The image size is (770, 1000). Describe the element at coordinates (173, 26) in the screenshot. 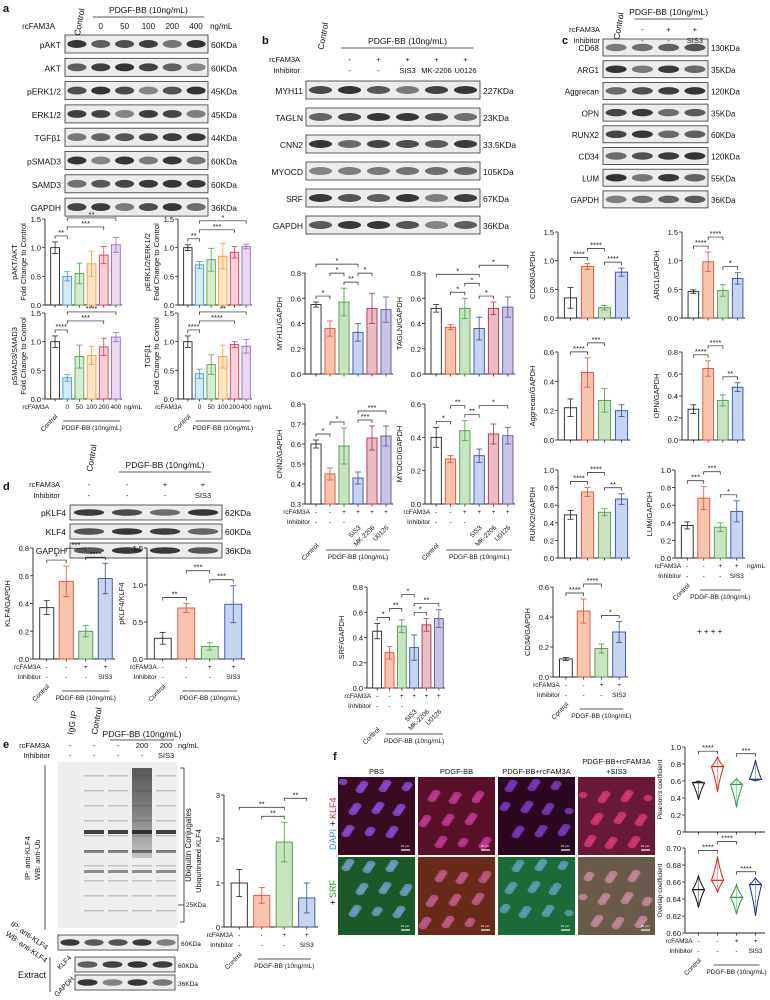

I see `dose-value: 200` at that location.